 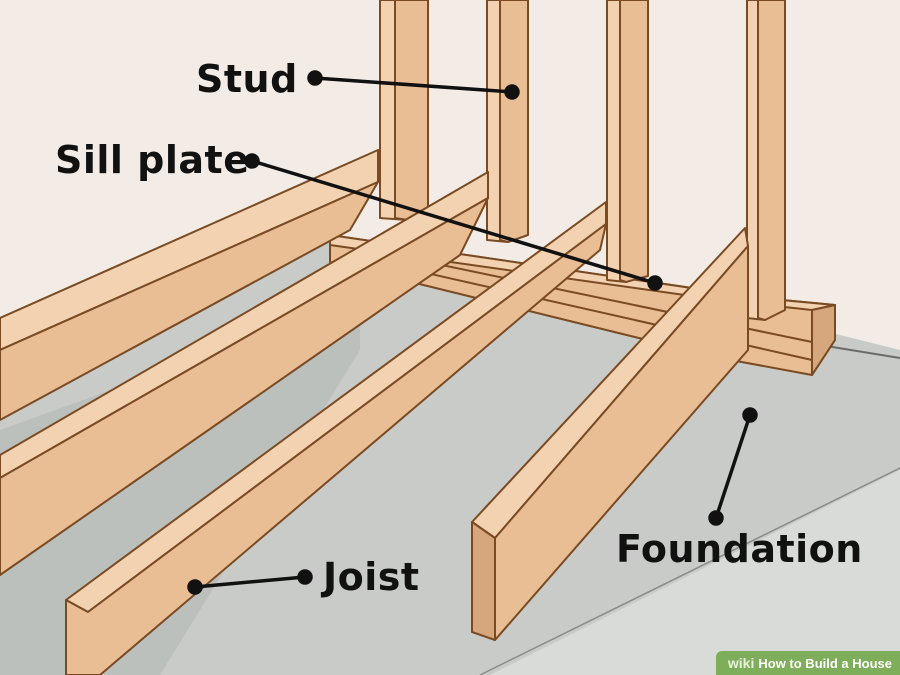 I want to click on watermark-brand: wiki, so click(x=741, y=663).